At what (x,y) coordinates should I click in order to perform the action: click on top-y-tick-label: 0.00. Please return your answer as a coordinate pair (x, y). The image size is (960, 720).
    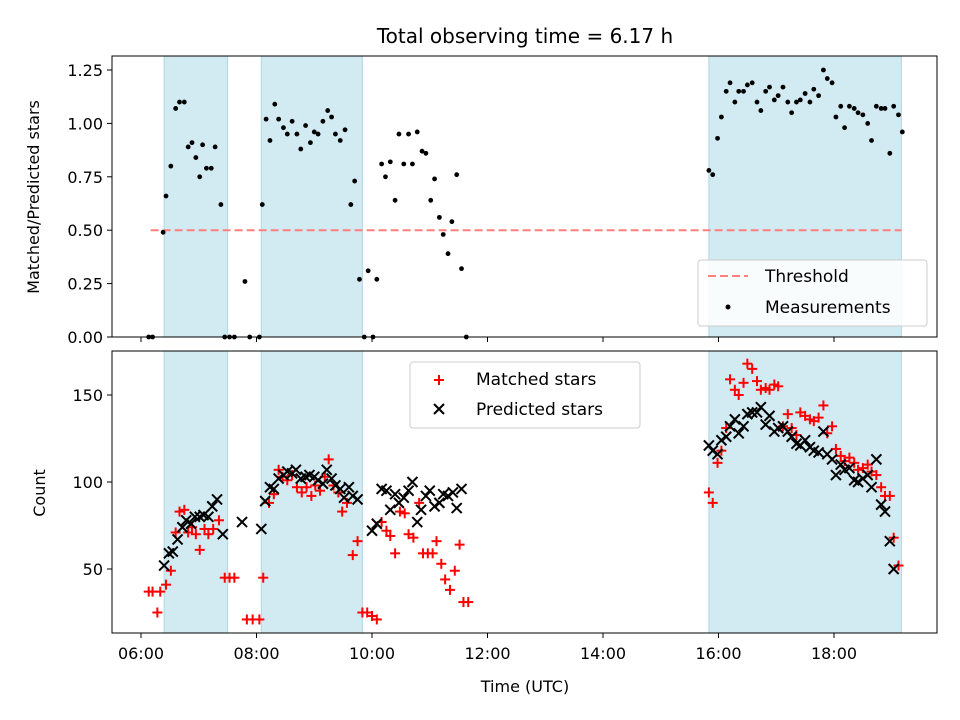
    Looking at the image, I should click on (85, 337).